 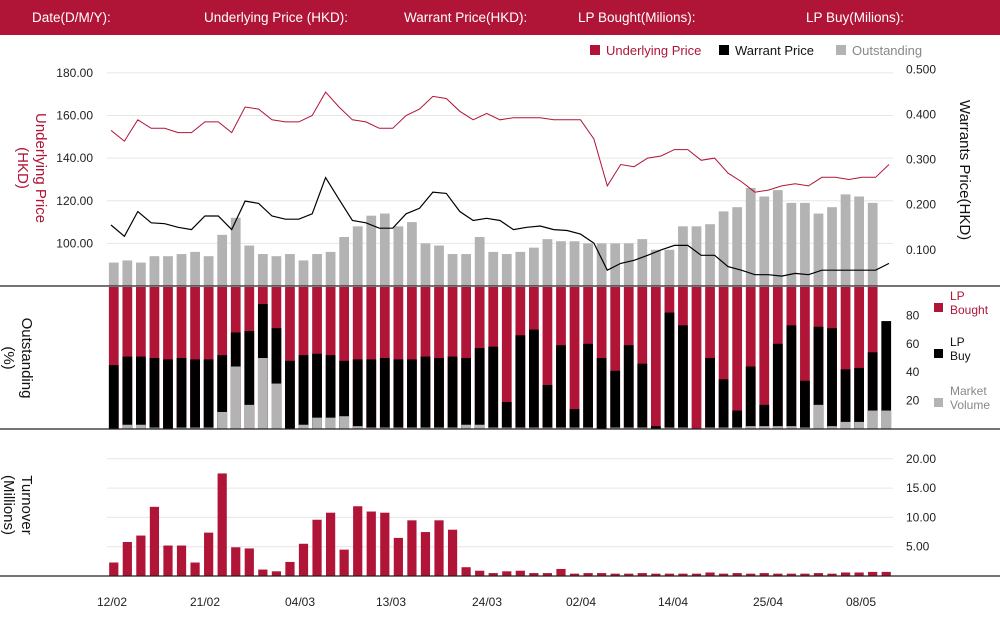 I want to click on turnover-axis-title-line1: Turnover, so click(x=26, y=504).